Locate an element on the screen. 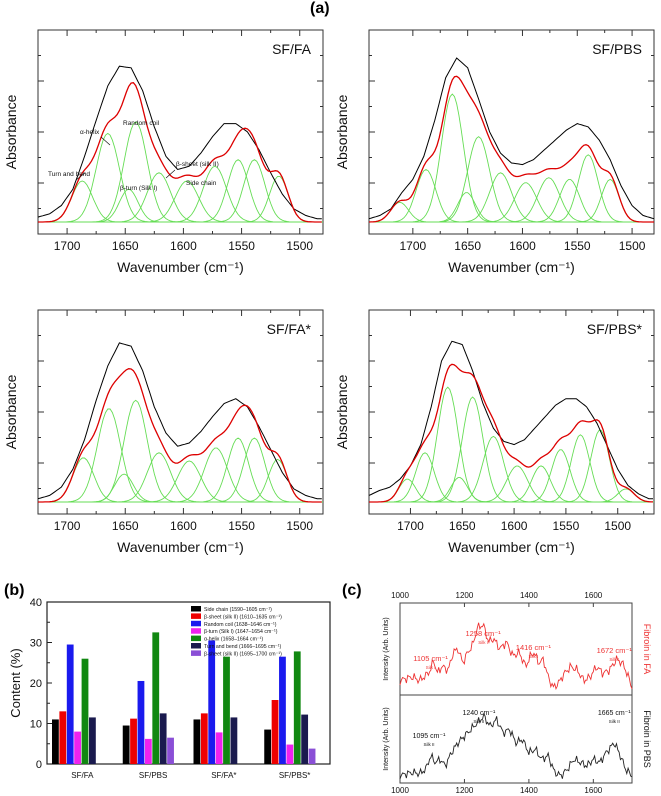  fibroin-fa-side-label: Fibroin in FA is located at coordinates (647, 649).